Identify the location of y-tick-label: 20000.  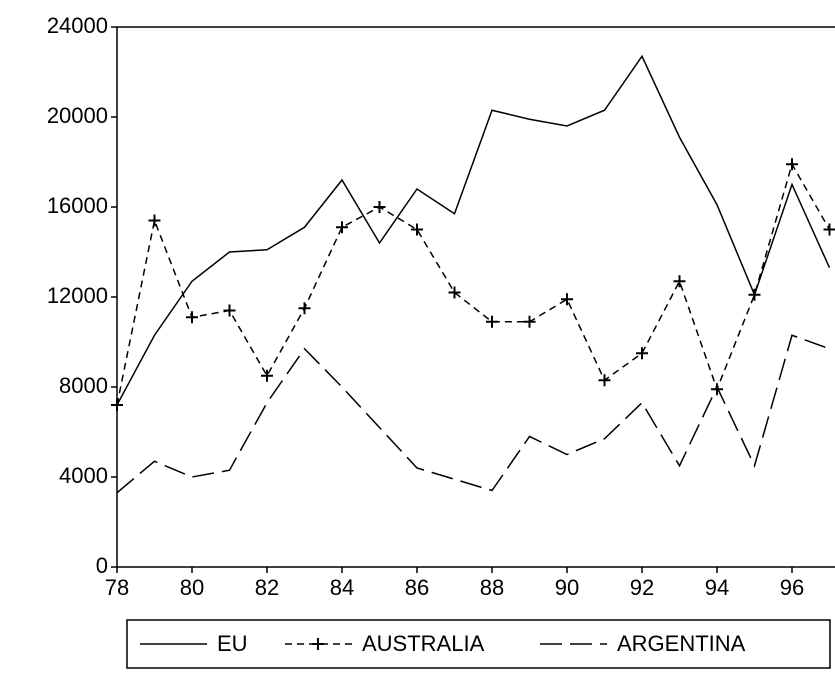
(77, 115).